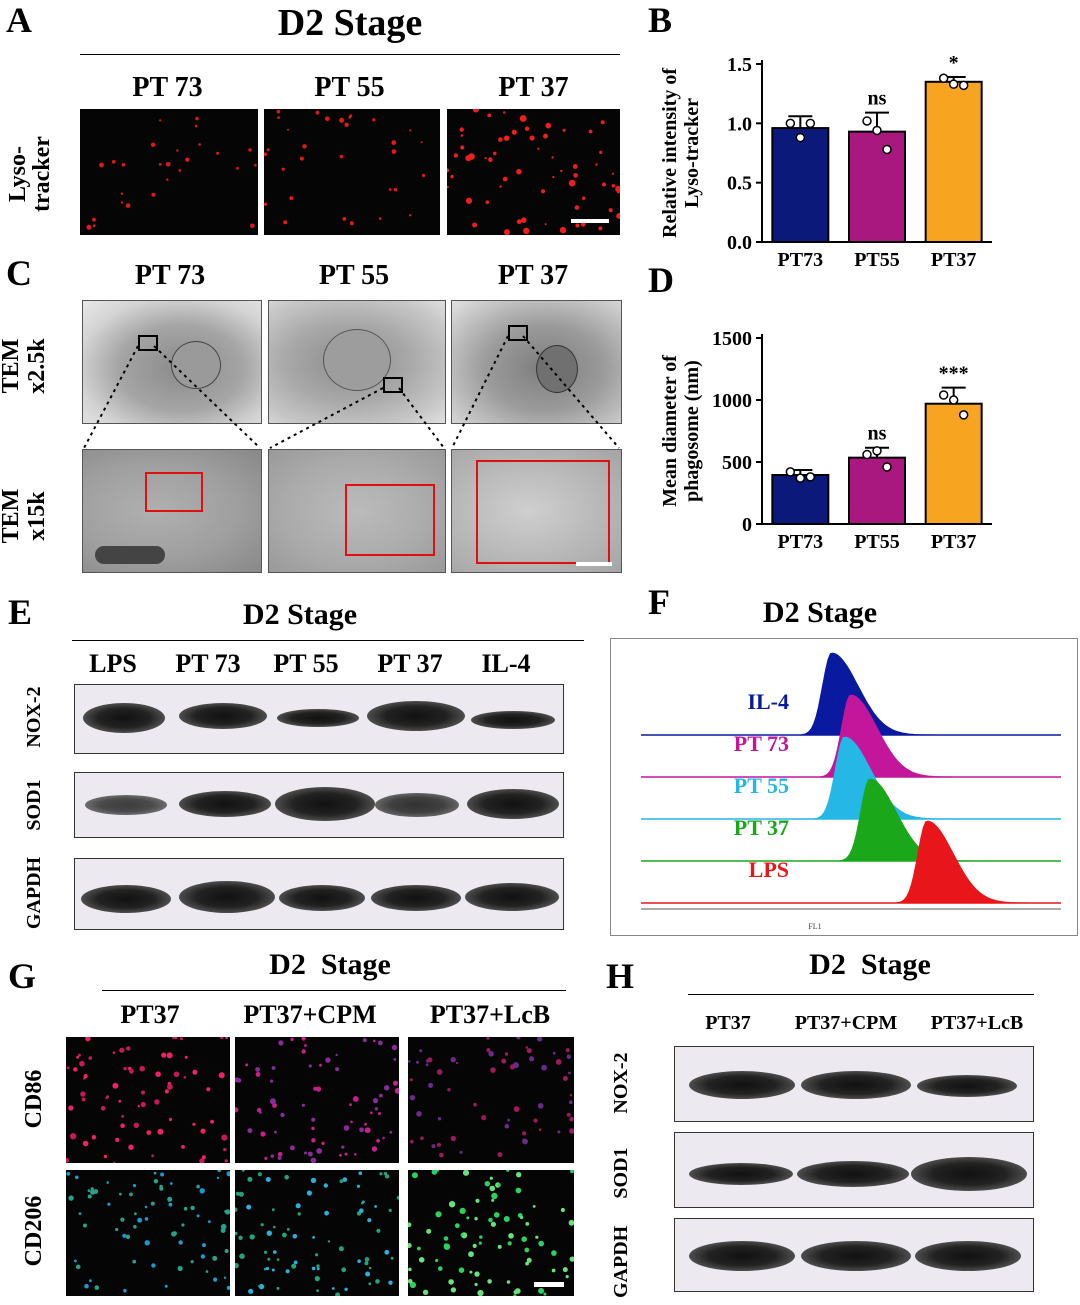 The width and height of the screenshot is (1080, 1305). What do you see at coordinates (549, 1284) in the screenshot?
I see `scale-bar` at bounding box center [549, 1284].